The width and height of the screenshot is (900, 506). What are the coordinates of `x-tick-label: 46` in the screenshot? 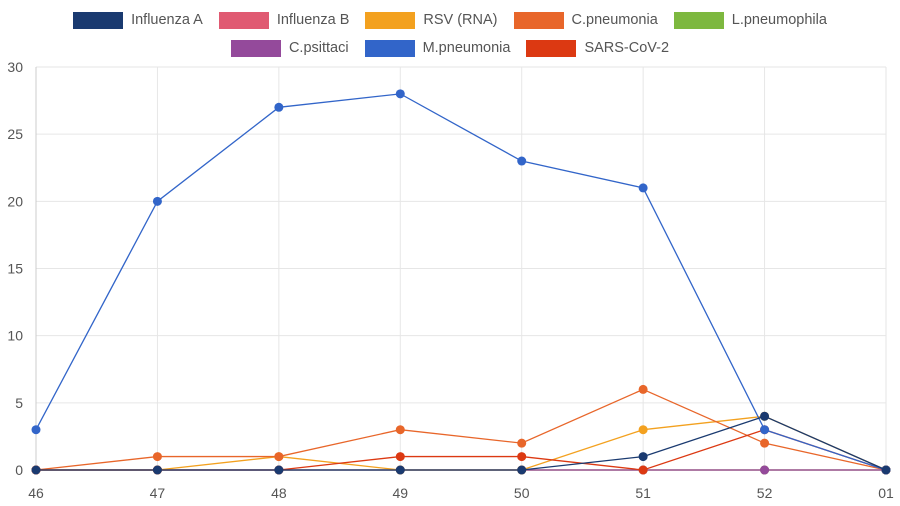 It's located at (36, 493).